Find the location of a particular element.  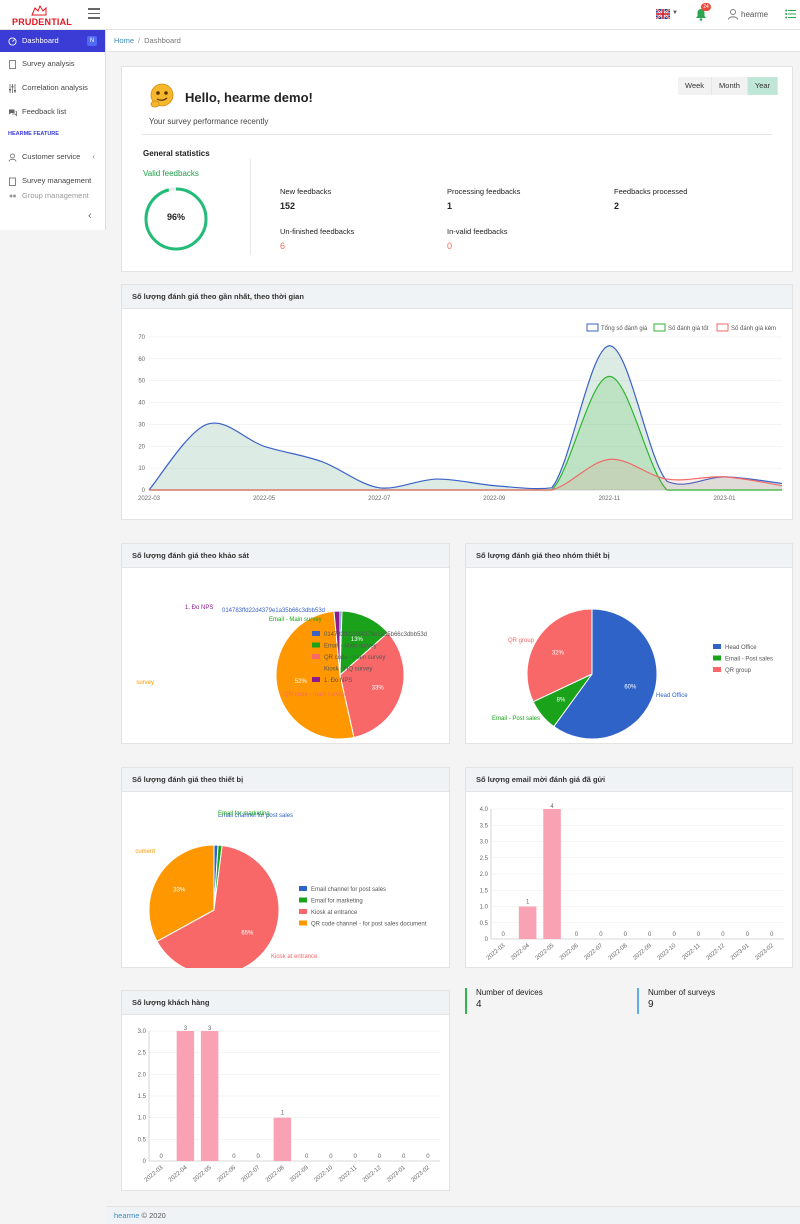

logo-mark-icon is located at coordinates (39, 10).